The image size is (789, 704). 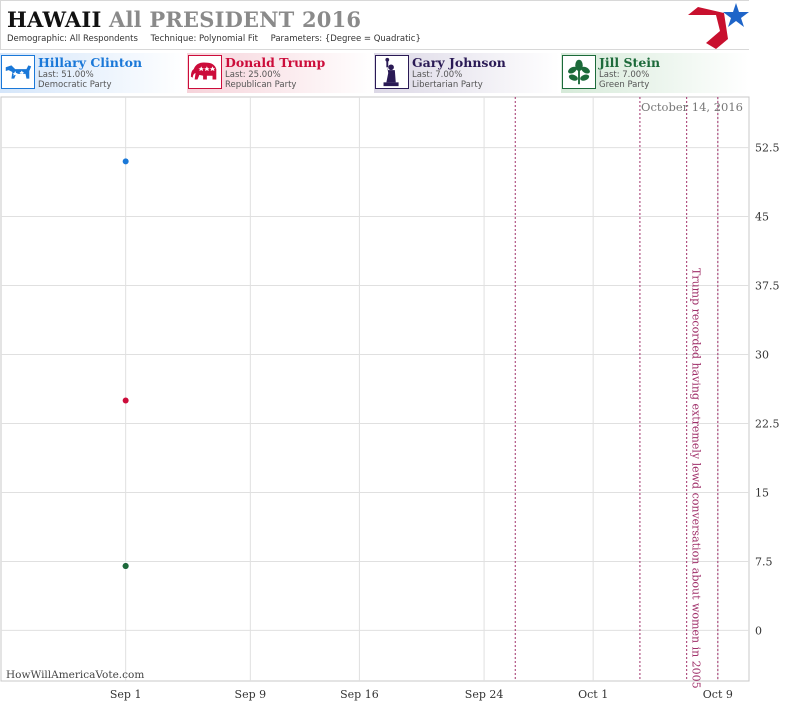 I want to click on parameters-value: {Degree = Quadratic}, so click(x=372, y=39).